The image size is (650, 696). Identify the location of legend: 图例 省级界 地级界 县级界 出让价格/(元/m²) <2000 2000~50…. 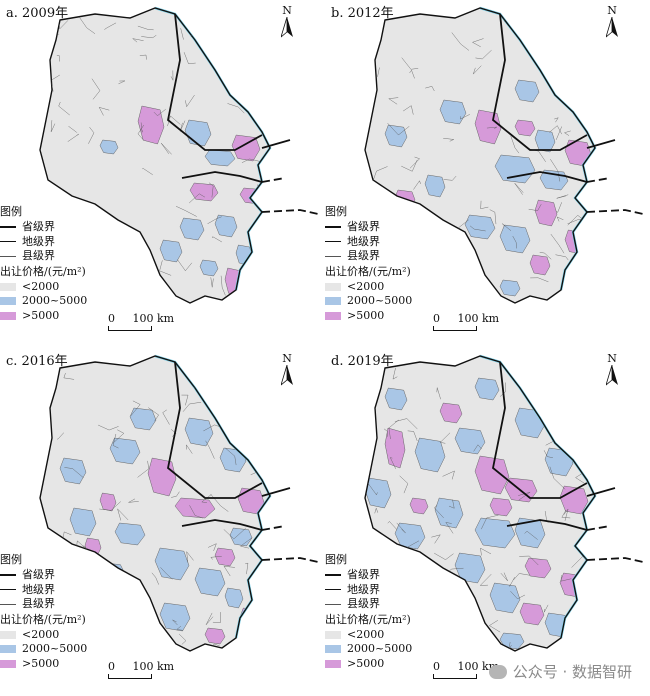
(43, 263).